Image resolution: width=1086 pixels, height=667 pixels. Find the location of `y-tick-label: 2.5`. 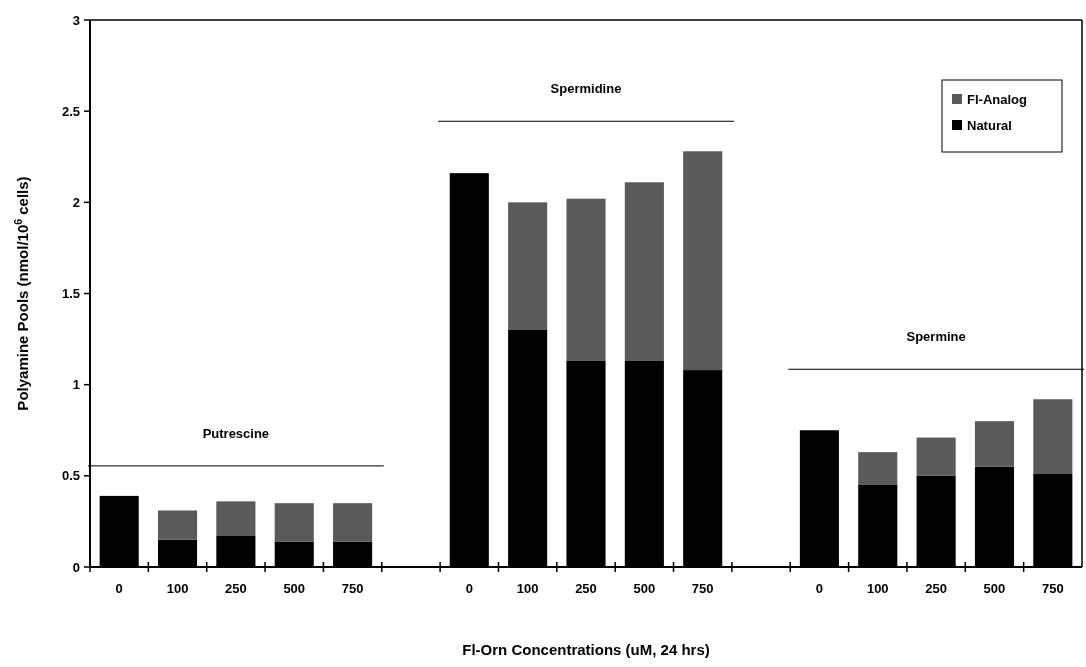

y-tick-label: 2.5 is located at coordinates (70, 111).